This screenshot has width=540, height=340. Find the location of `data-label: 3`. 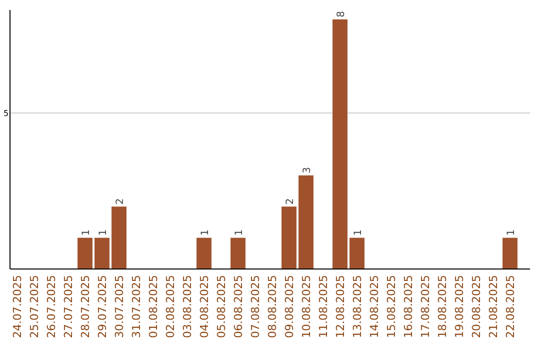

data-label: 3 is located at coordinates (307, 170).